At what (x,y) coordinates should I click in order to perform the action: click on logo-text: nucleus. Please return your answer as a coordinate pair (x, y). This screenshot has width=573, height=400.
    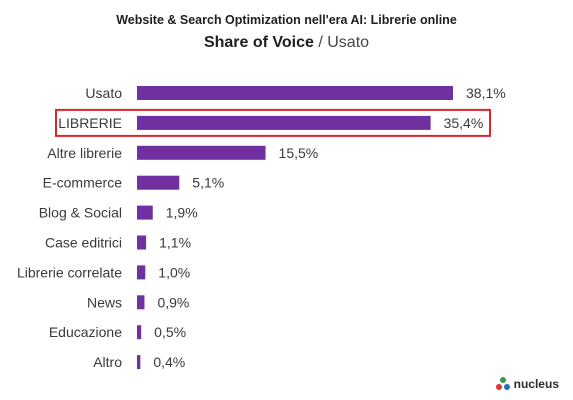
    Looking at the image, I should click on (536, 384).